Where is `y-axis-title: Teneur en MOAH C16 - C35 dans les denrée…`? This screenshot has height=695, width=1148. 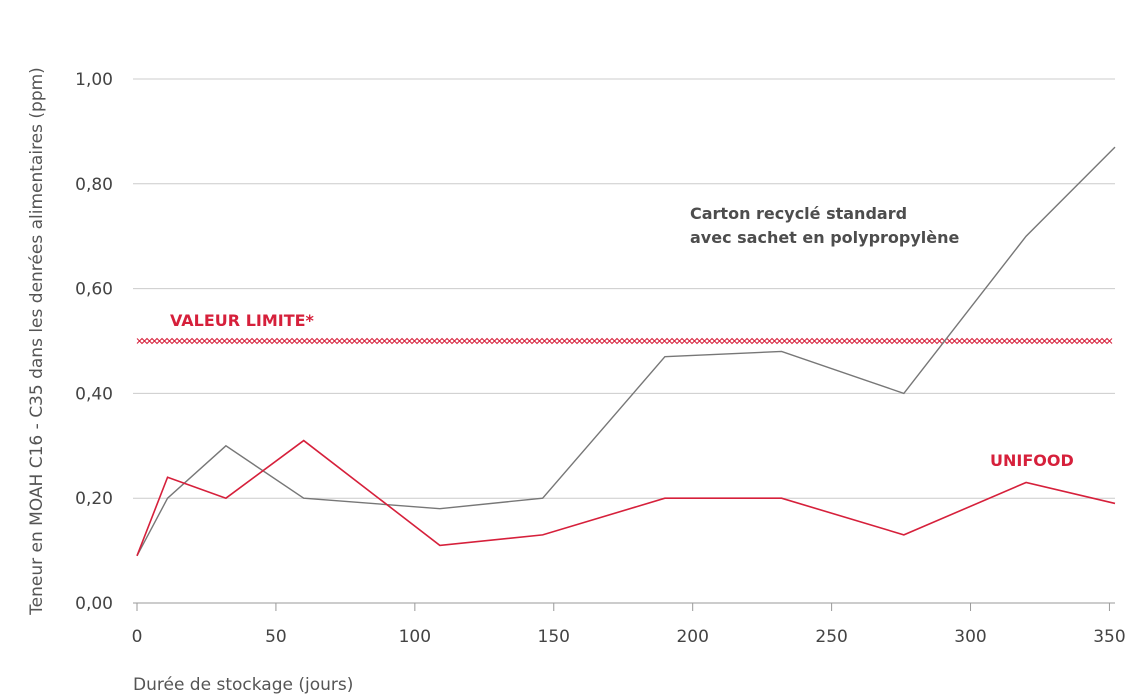
y-axis-title: Teneur en MOAH C16 - C35 dans les denrée… is located at coordinates (37, 341).